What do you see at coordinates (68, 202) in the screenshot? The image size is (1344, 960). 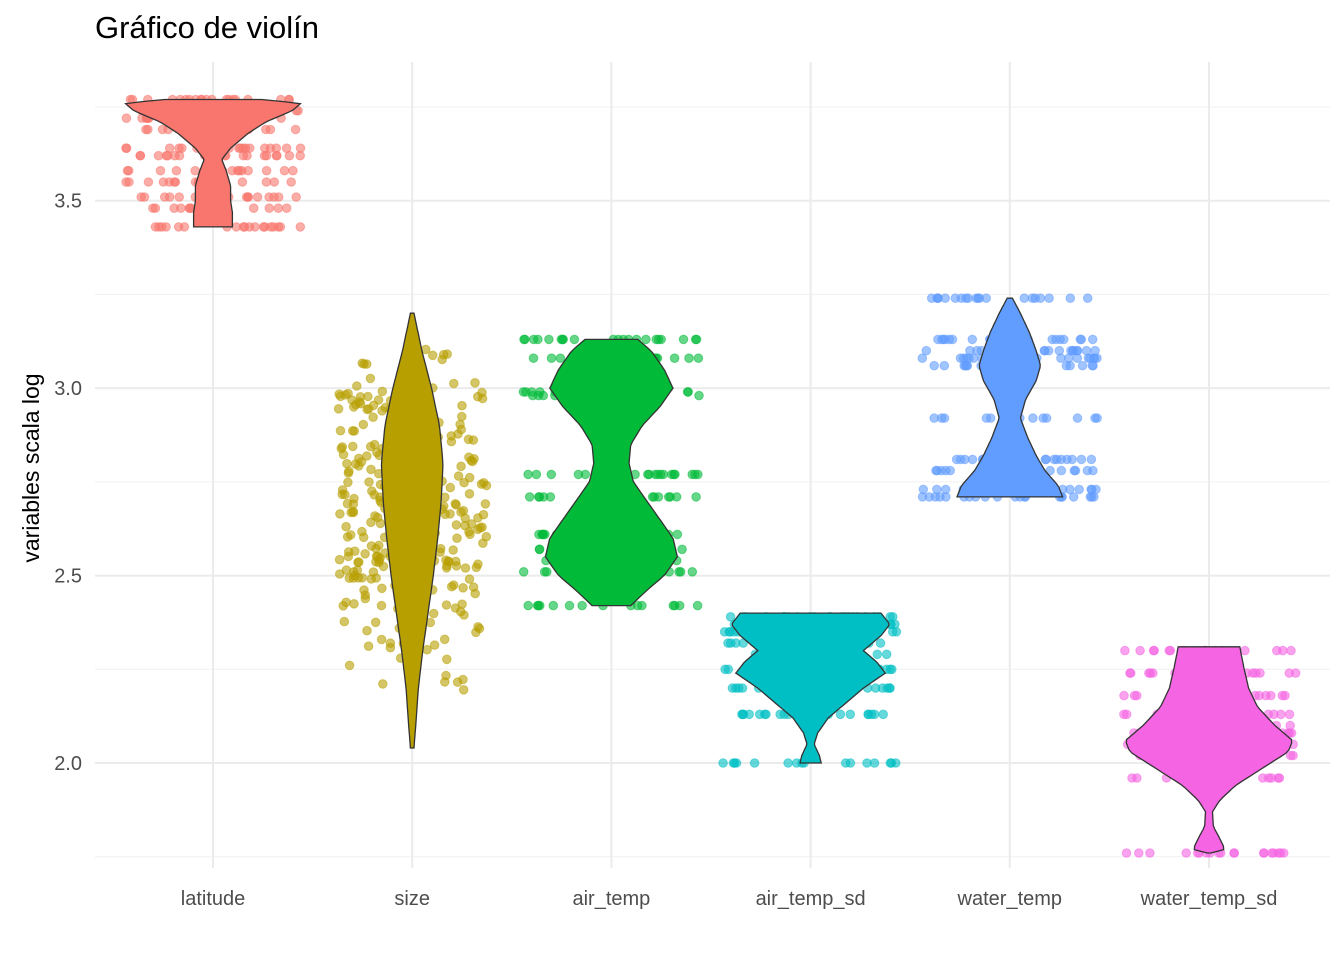 I see `y-tick-label: 3.5` at bounding box center [68, 202].